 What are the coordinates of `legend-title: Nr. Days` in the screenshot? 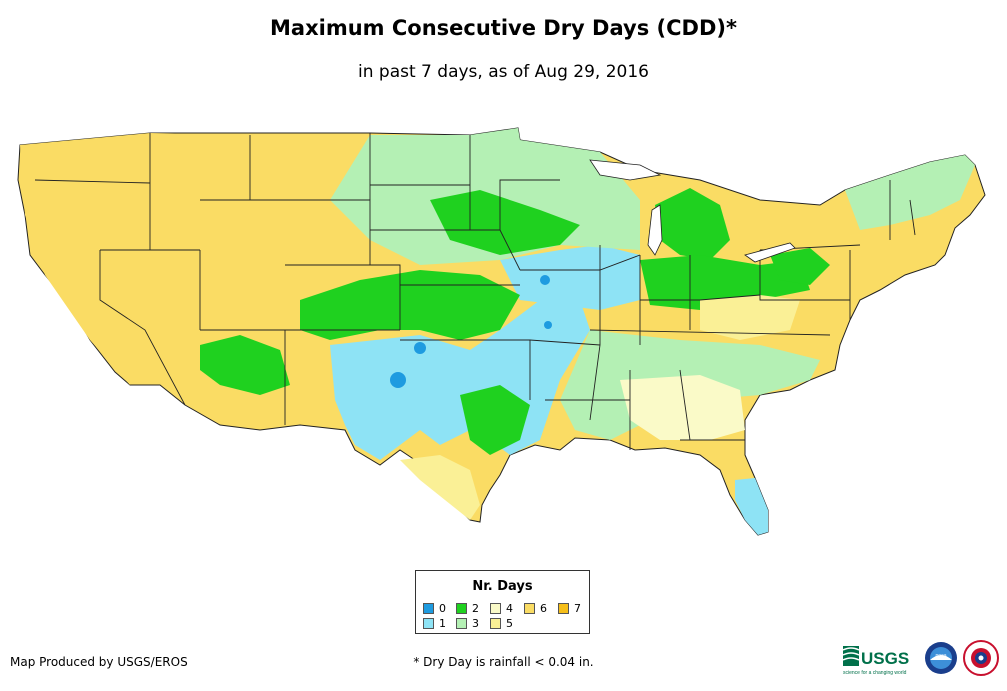 It's located at (502, 586).